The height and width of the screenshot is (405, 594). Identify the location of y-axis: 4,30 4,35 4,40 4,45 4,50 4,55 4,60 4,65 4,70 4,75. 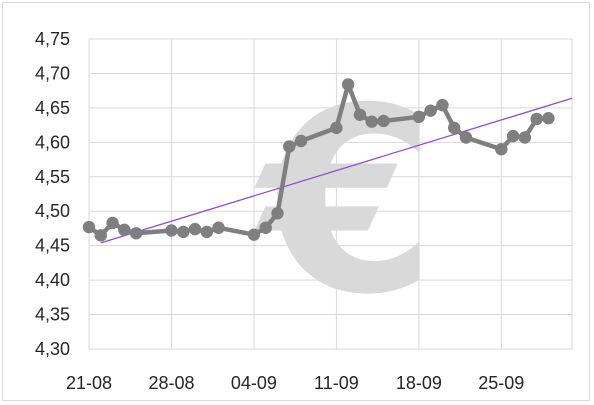
(52, 194).